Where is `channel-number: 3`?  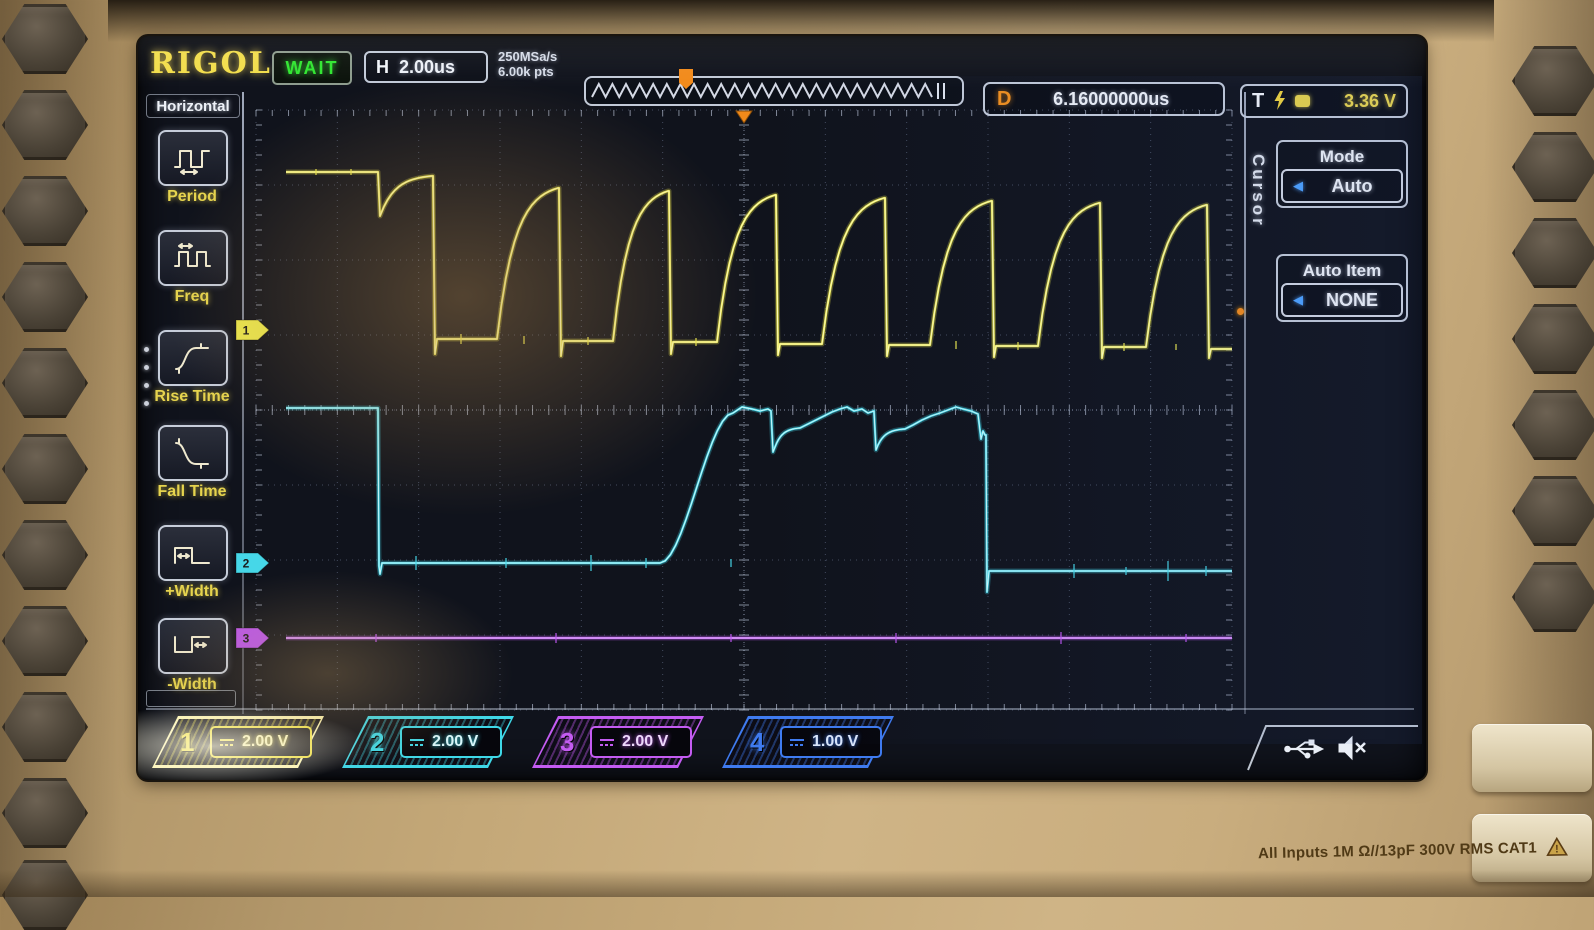 channel-number: 3 is located at coordinates (567, 742).